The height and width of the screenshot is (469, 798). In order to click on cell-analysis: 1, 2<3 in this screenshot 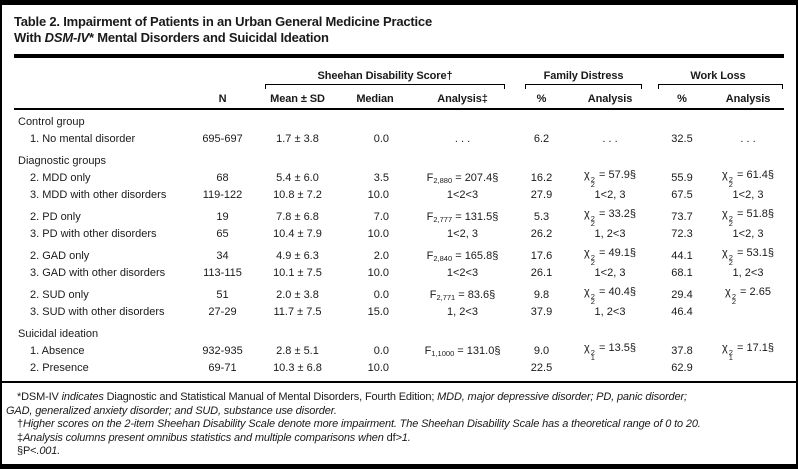, I will do `click(462, 311)`.